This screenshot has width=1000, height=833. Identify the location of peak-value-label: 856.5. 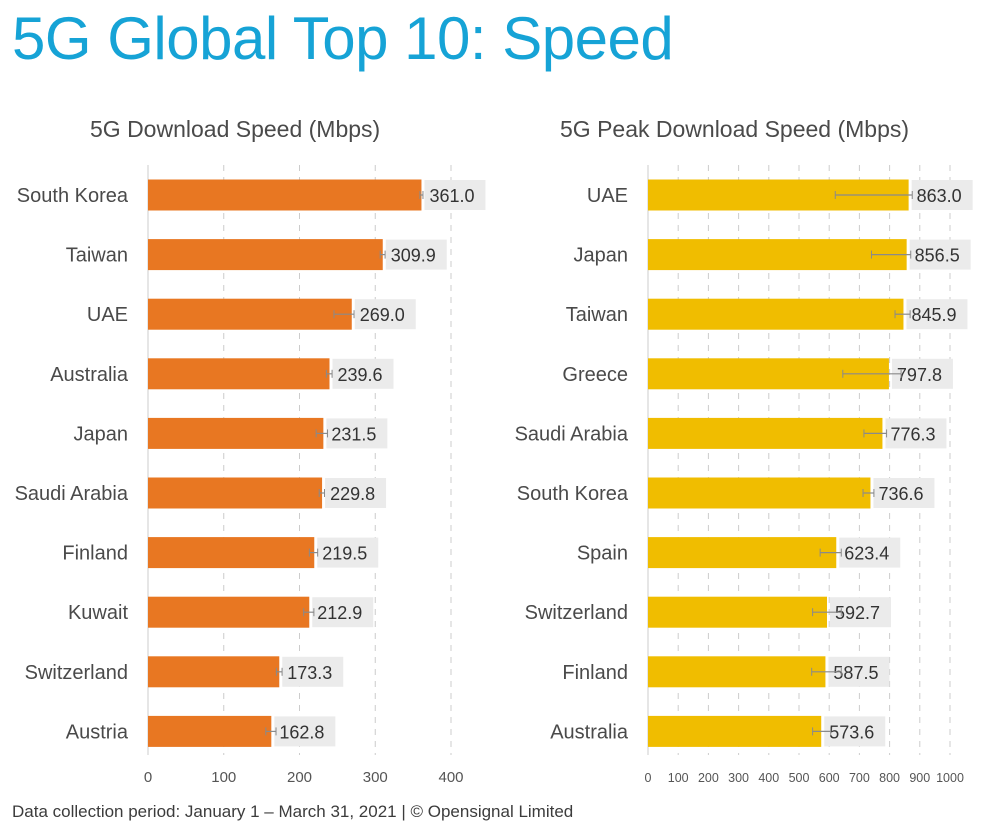
(937, 256).